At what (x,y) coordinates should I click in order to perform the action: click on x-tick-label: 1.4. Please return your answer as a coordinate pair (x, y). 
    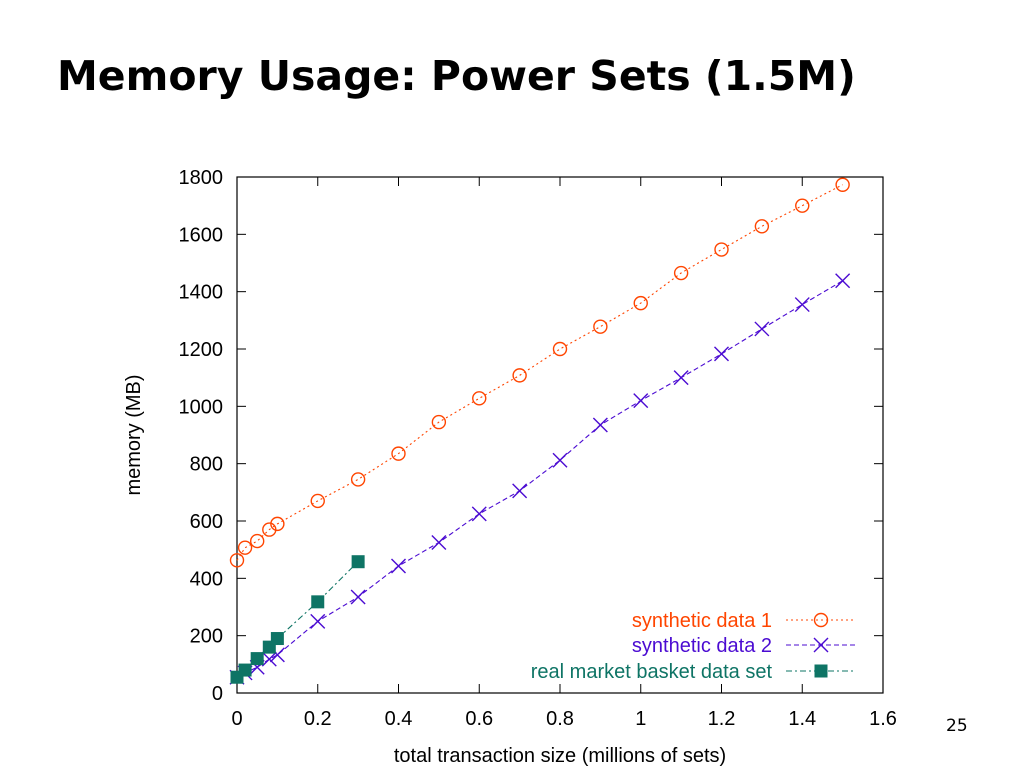
    Looking at the image, I should click on (802, 719).